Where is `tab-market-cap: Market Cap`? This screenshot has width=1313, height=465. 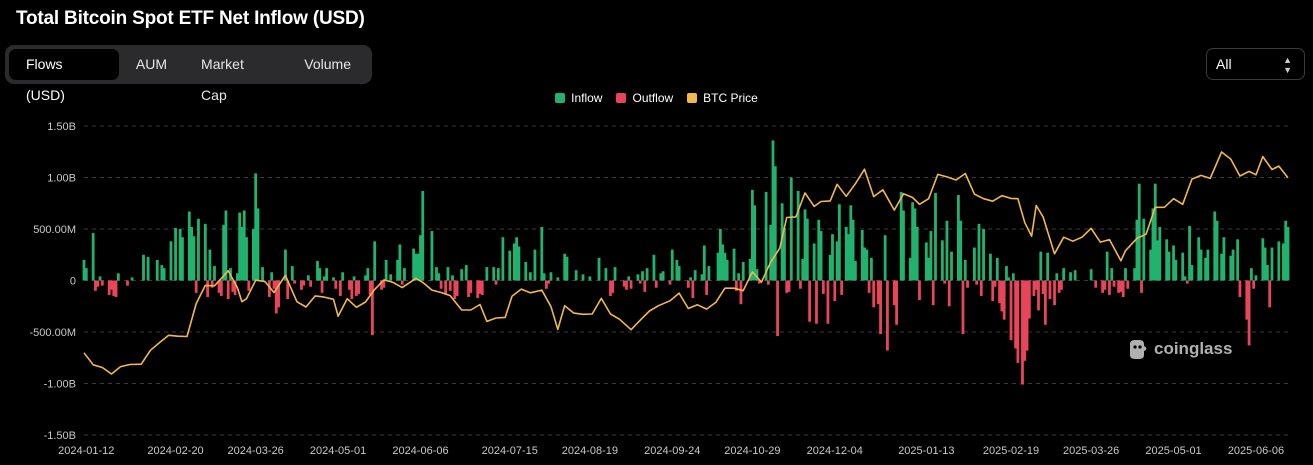
tab-market-cap: Market Cap is located at coordinates (222, 79).